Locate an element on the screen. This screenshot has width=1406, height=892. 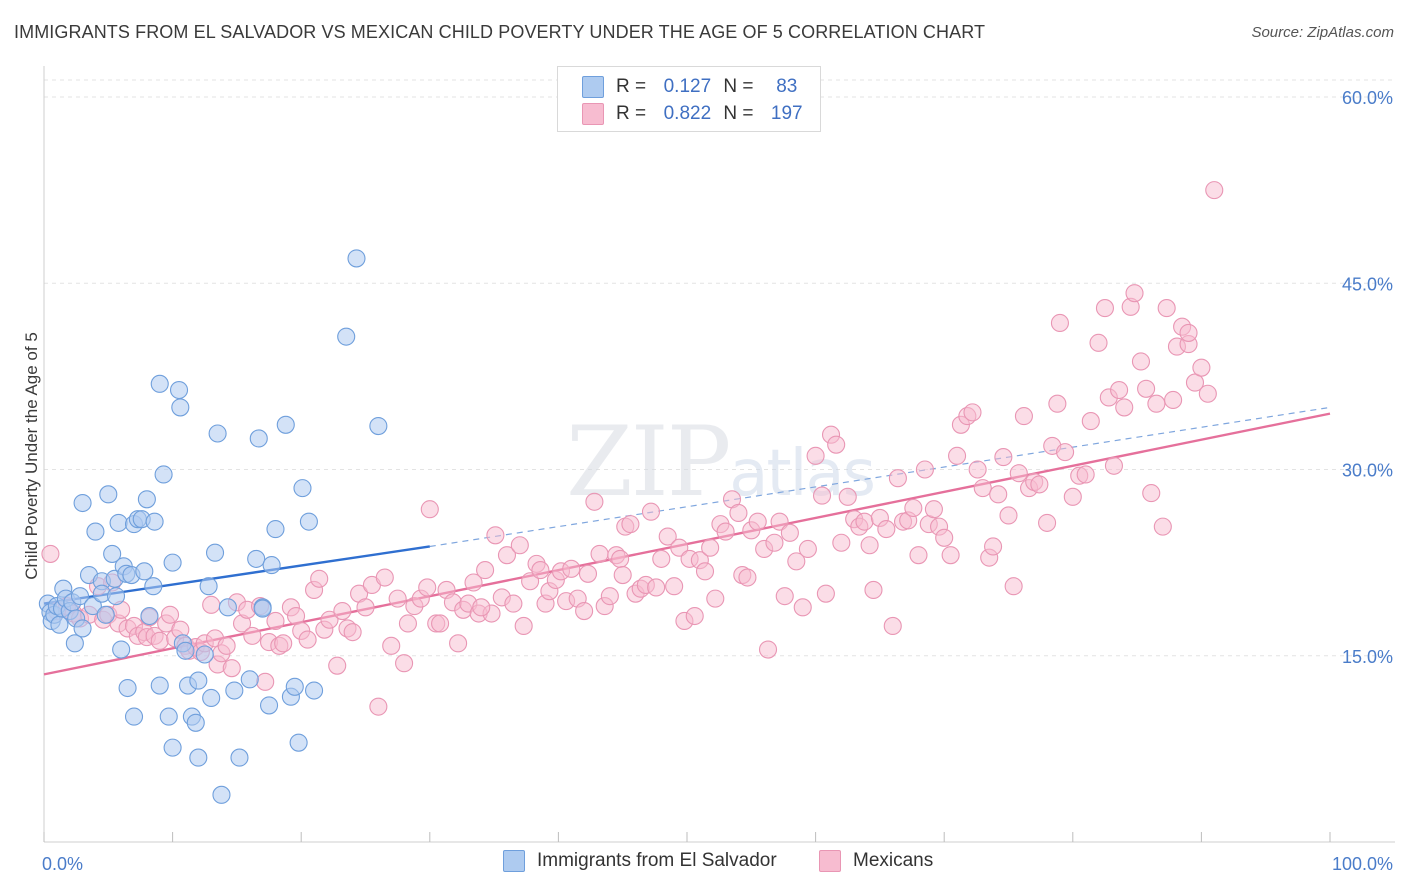
bottom-legend-el-salvador: Immigrants from El Salvador is located at coordinates (640, 861).